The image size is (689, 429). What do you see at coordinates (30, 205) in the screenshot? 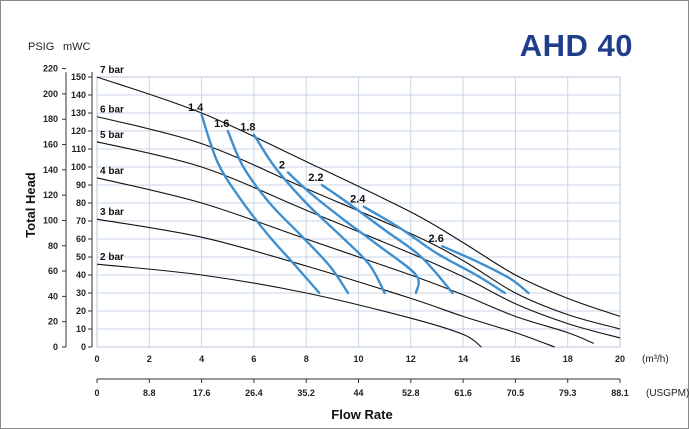
I see `y-axis-title: Total Head` at bounding box center [30, 205].